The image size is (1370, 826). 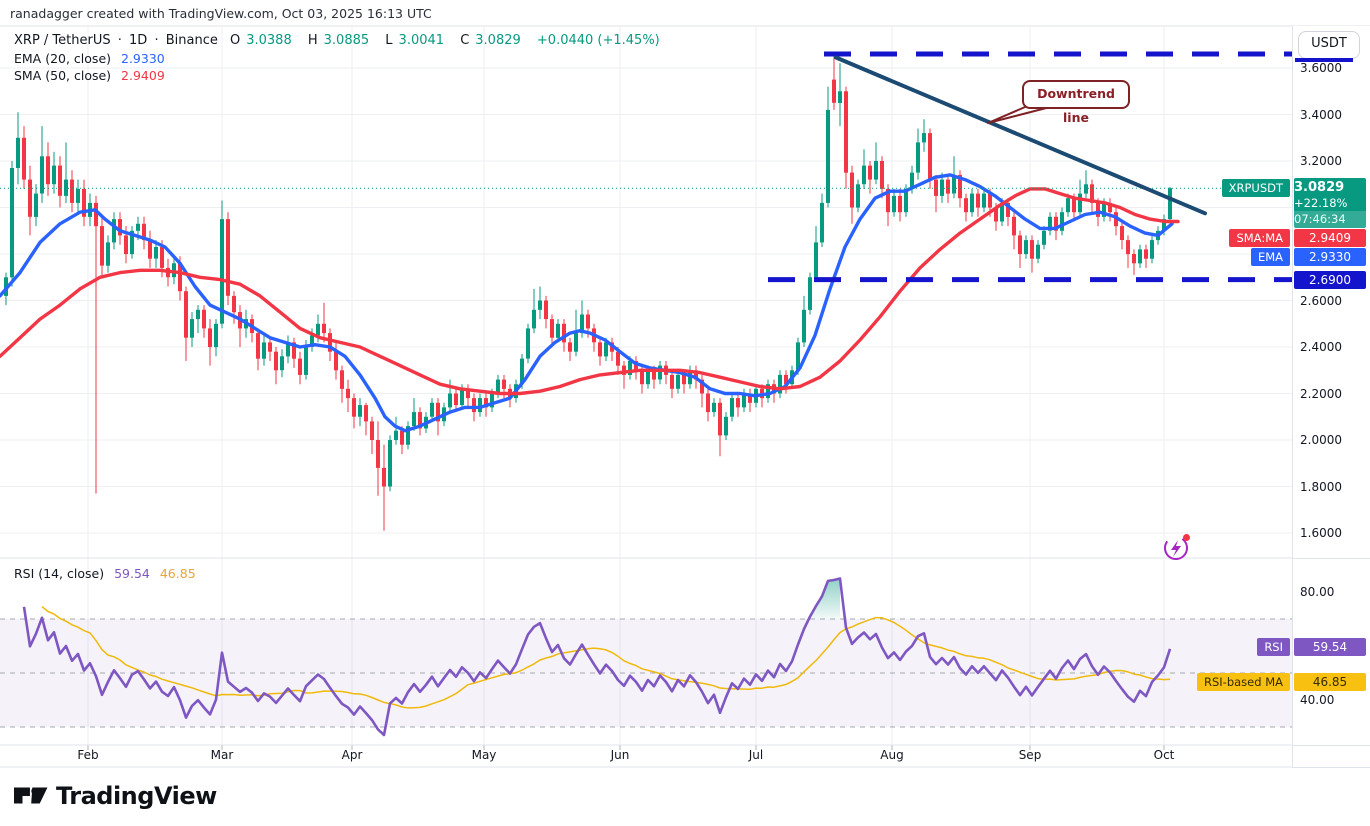 What do you see at coordinates (31, 795) in the screenshot?
I see `tradingview-logo-icon` at bounding box center [31, 795].